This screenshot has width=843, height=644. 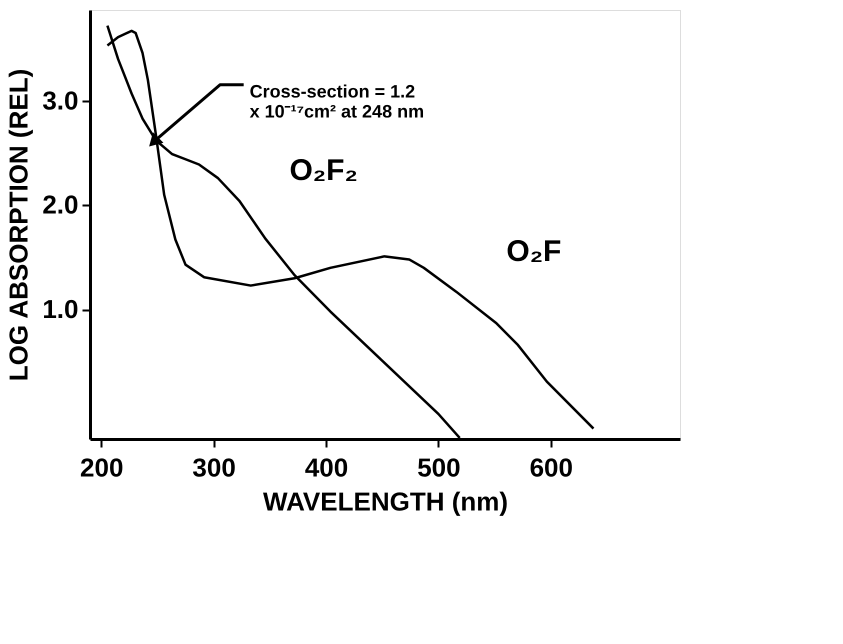 What do you see at coordinates (214, 467) in the screenshot?
I see `x-tick-label: 300` at bounding box center [214, 467].